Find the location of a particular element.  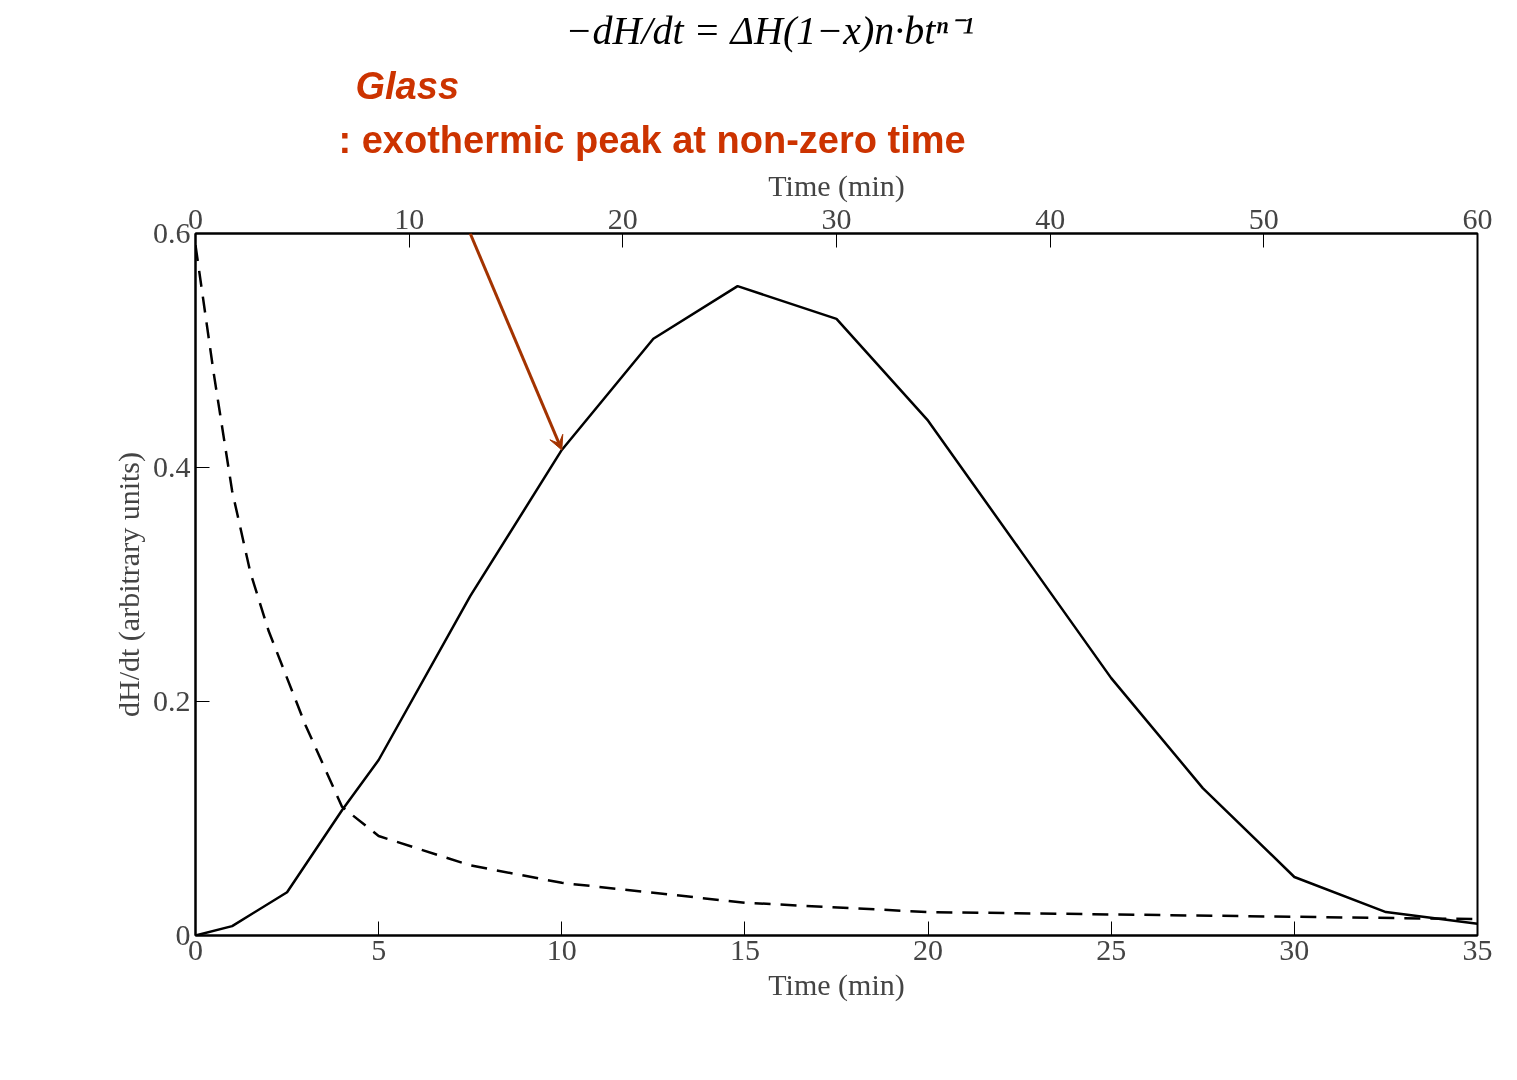

x-tick-label: 15 is located at coordinates (744, 949).